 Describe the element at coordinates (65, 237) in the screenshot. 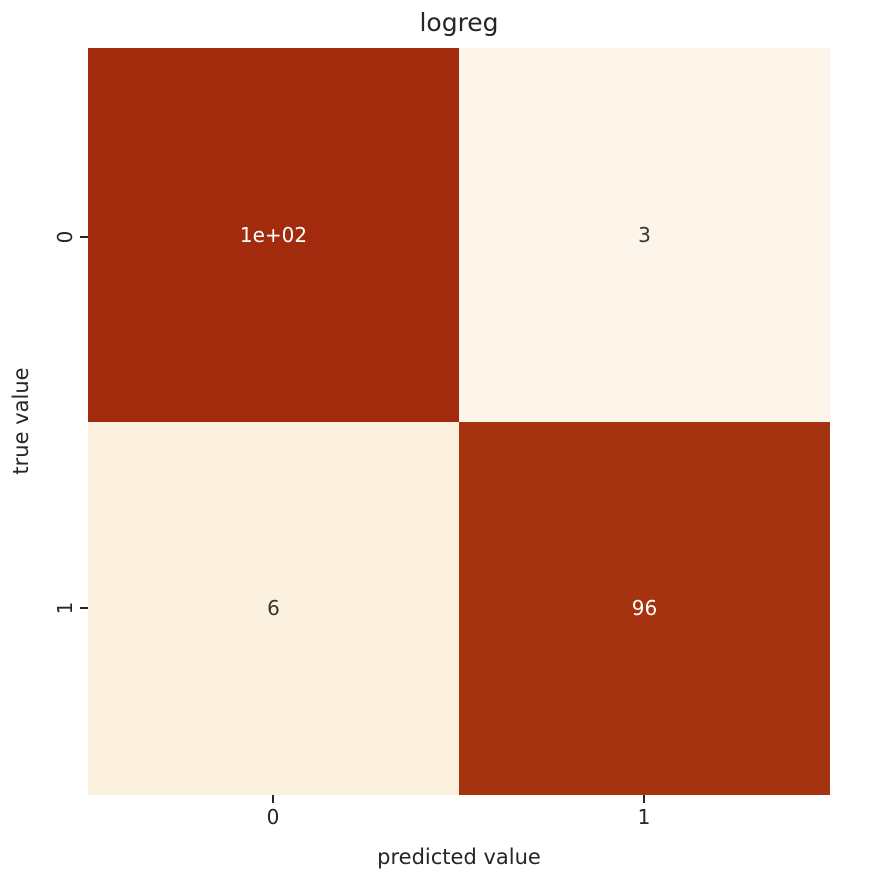

I see `y-tick-label-0: 0` at that location.